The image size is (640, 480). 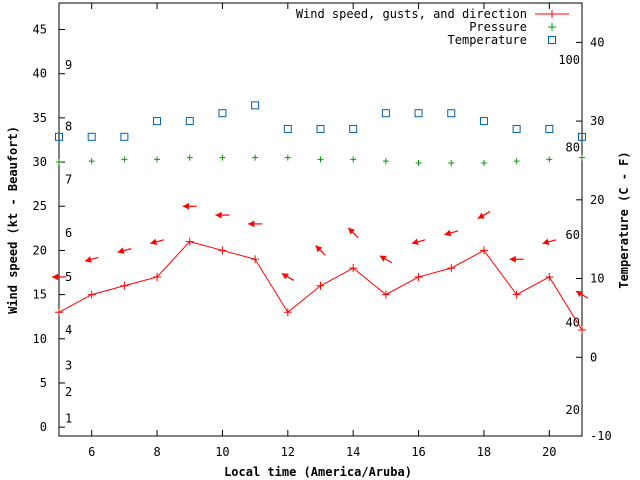 What do you see at coordinates (68, 180) in the screenshot?
I see `beaufort-label: 7` at bounding box center [68, 180].